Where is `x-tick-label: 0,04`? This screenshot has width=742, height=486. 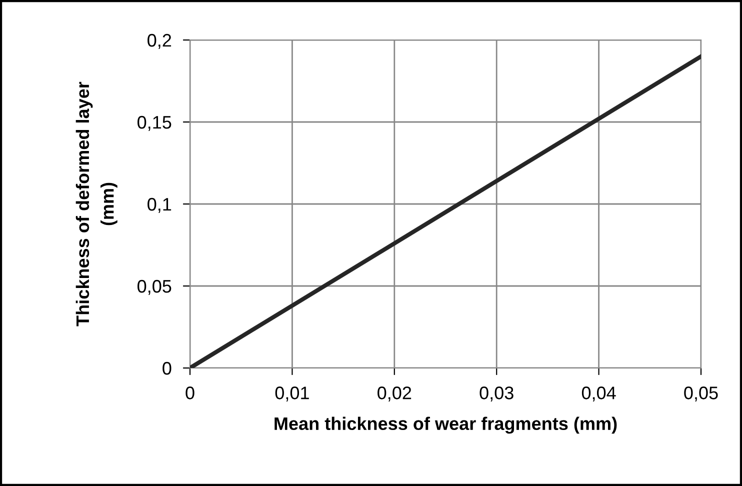 x-tick-label: 0,04 is located at coordinates (599, 394).